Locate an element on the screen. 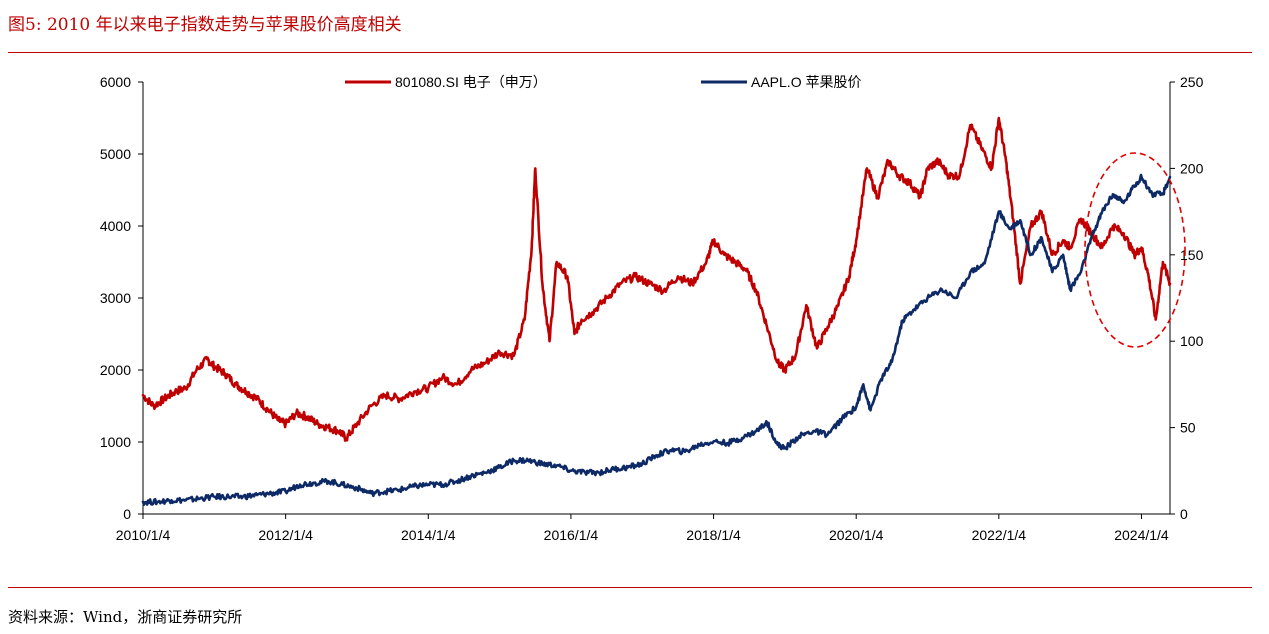  y-right-tick-label: 100 is located at coordinates (1192, 341).